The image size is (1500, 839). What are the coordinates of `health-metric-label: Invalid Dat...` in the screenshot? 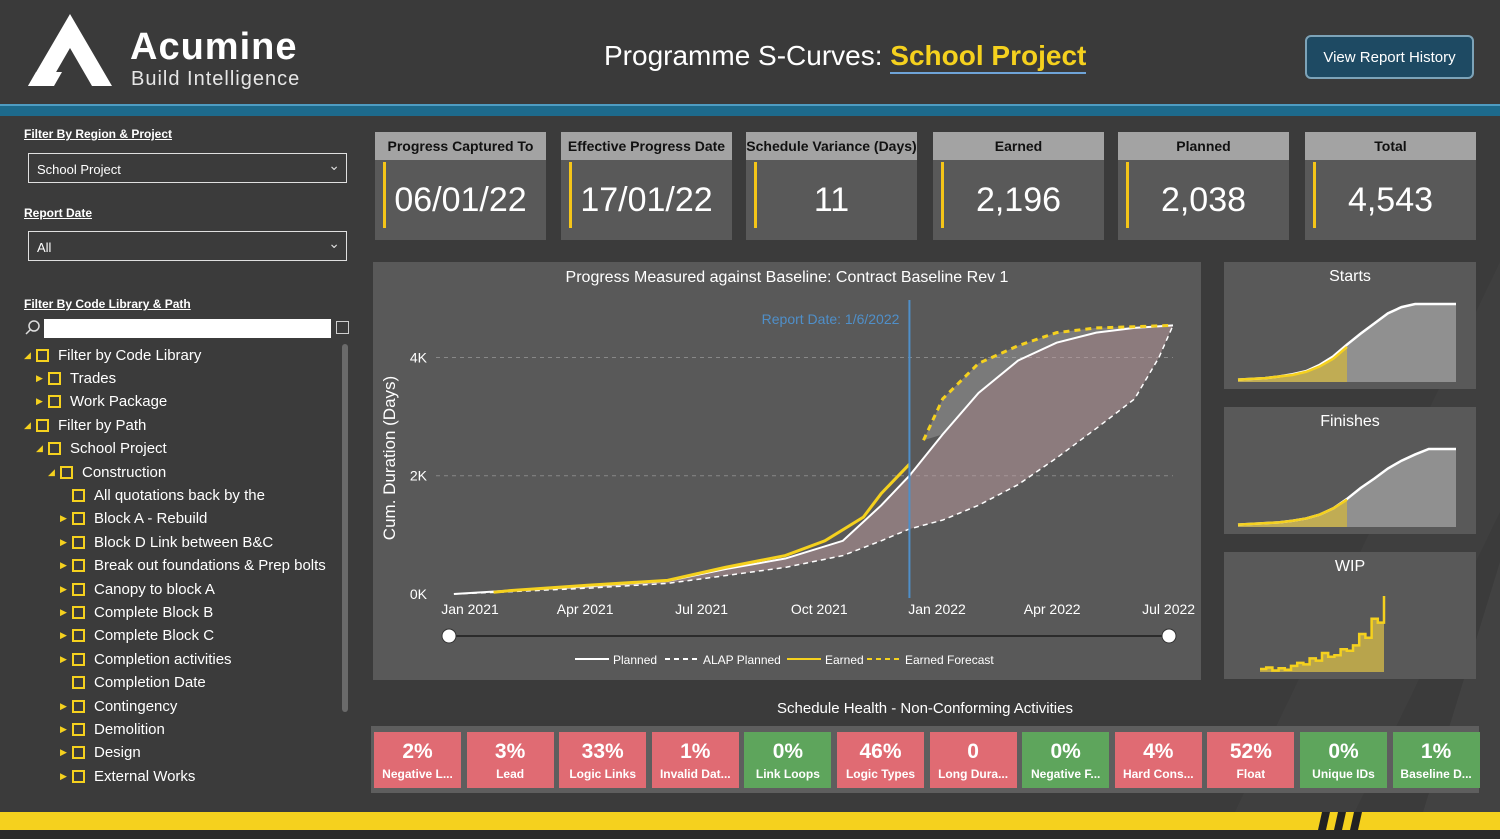 It's located at (695, 773).